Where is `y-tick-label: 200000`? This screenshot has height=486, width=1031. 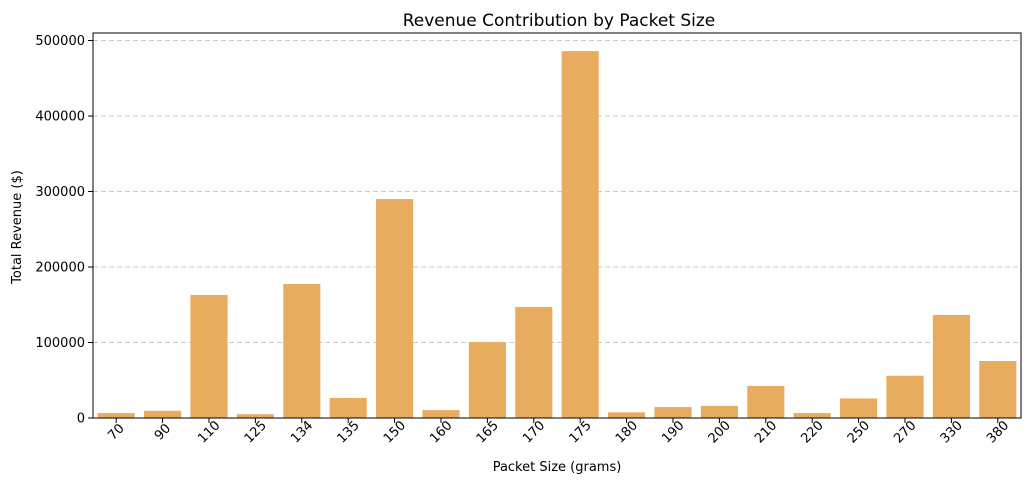 y-tick-label: 200000 is located at coordinates (60, 268).